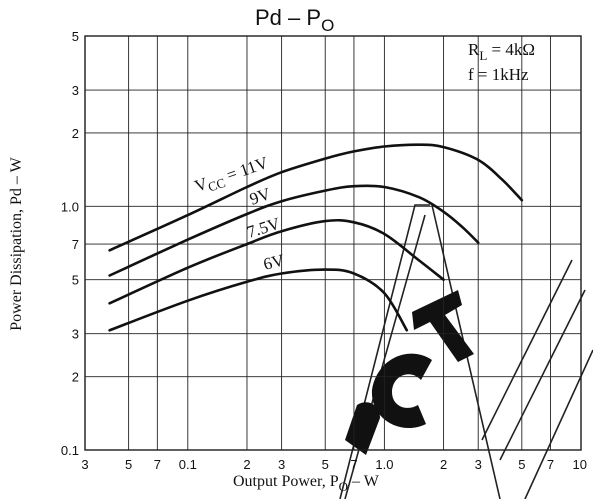 The image size is (593, 499). Describe the element at coordinates (384, 464) in the screenshot. I see `x-tick-label: 1.0` at that location.